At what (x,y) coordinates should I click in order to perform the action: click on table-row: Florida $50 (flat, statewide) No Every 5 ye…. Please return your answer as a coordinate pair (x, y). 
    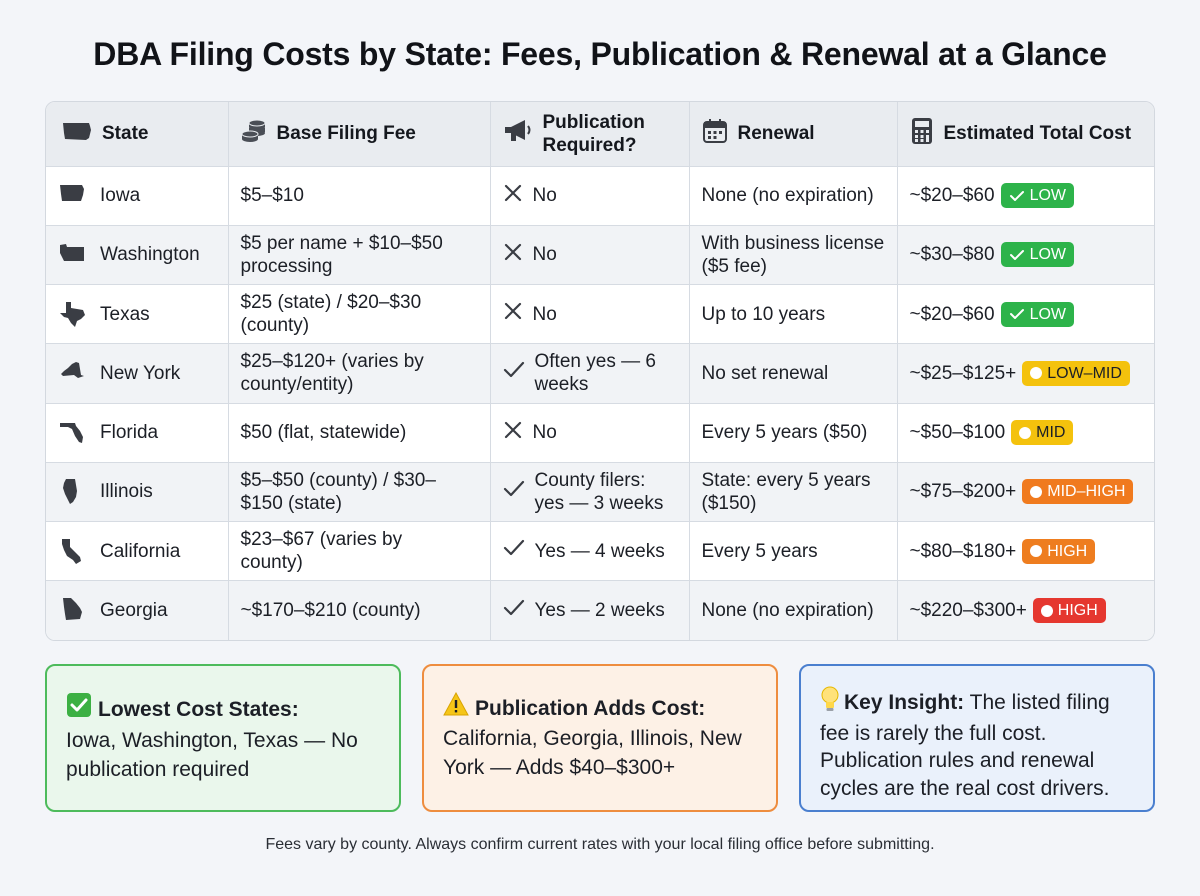
    Looking at the image, I should click on (600, 433).